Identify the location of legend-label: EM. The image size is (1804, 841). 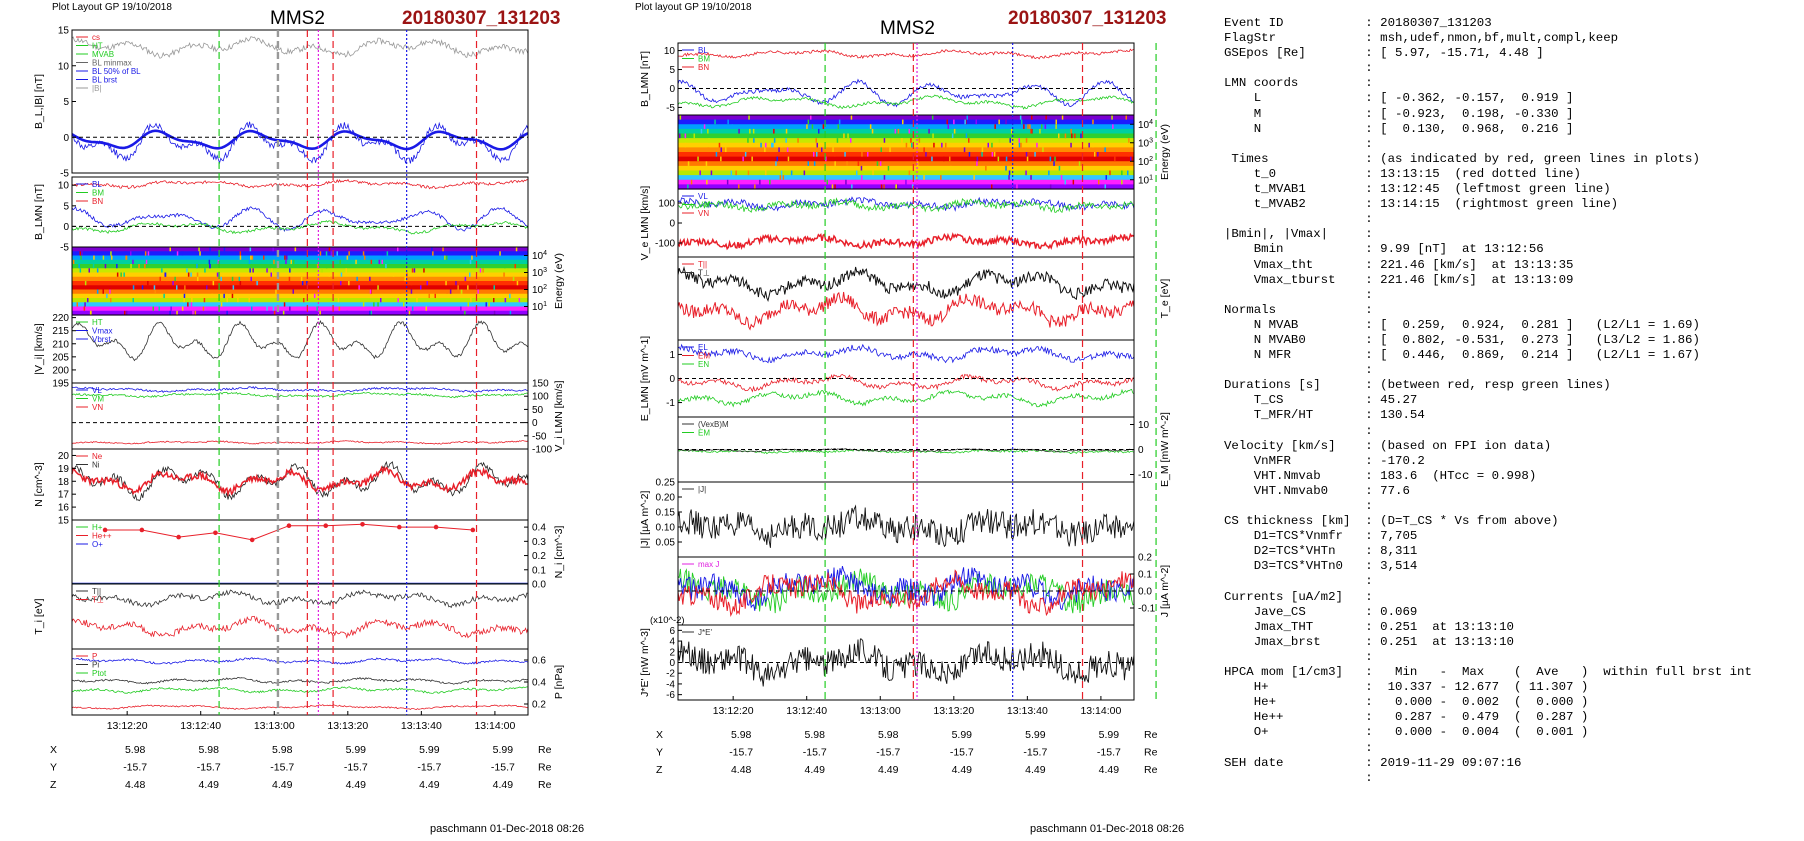
(704, 433).